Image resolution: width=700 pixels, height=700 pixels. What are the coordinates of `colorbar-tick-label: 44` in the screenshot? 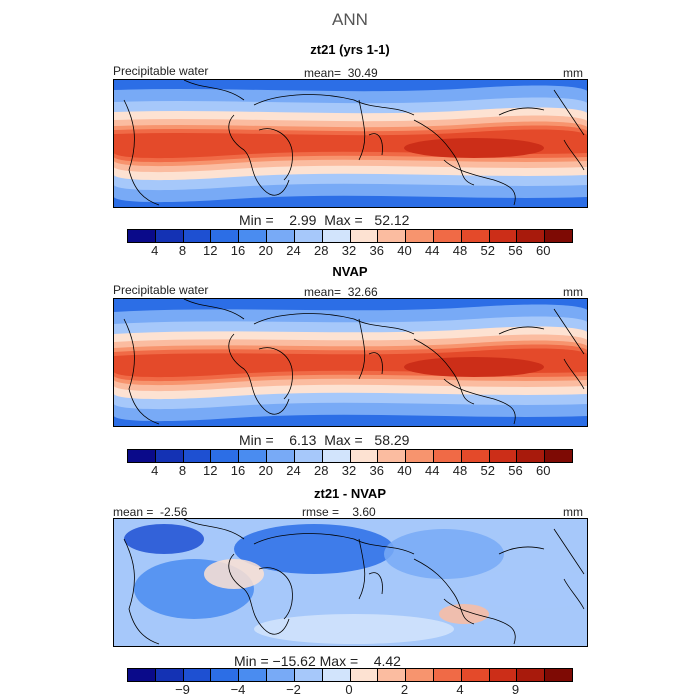 It's located at (432, 470).